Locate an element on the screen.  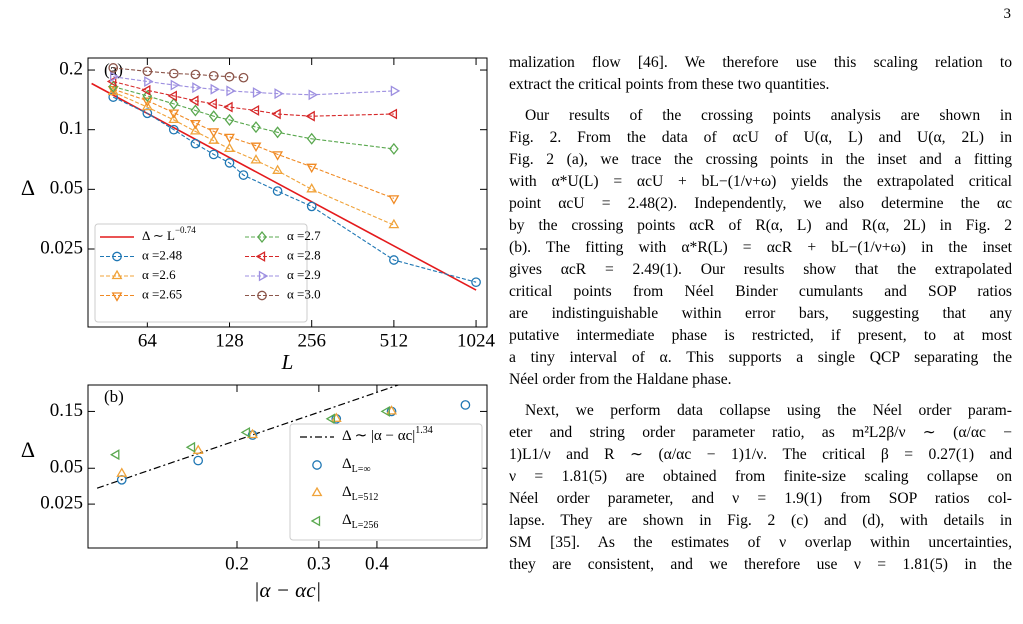
legend-sup: 1.34 is located at coordinates (424, 430).